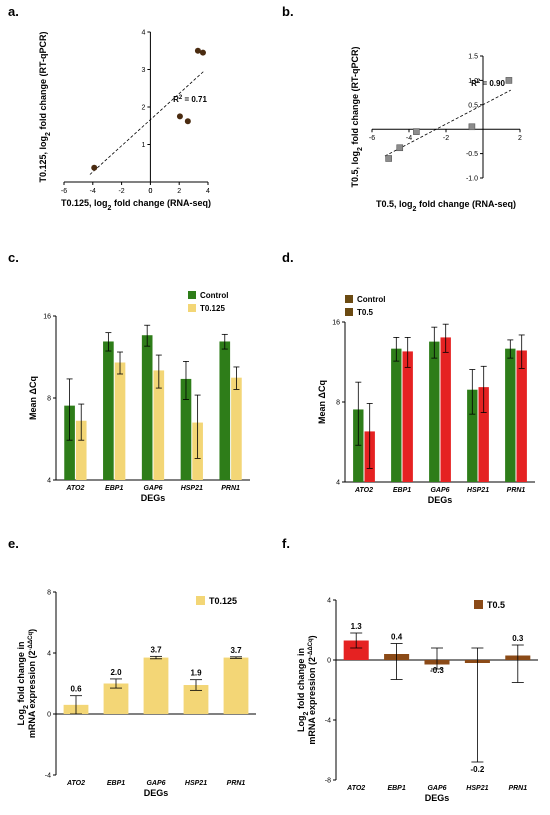  What do you see at coordinates (76, 689) in the screenshot?
I see `data-label: 0.6` at bounding box center [76, 689].